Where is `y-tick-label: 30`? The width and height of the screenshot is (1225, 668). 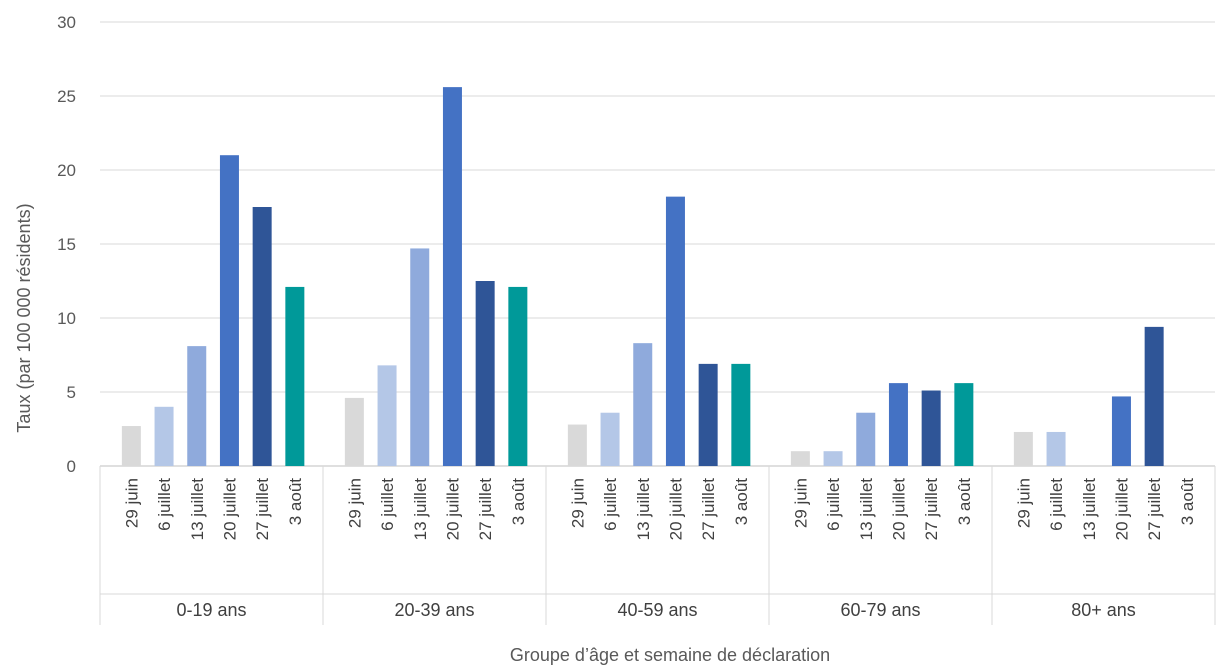 y-tick-label: 30 is located at coordinates (66, 22).